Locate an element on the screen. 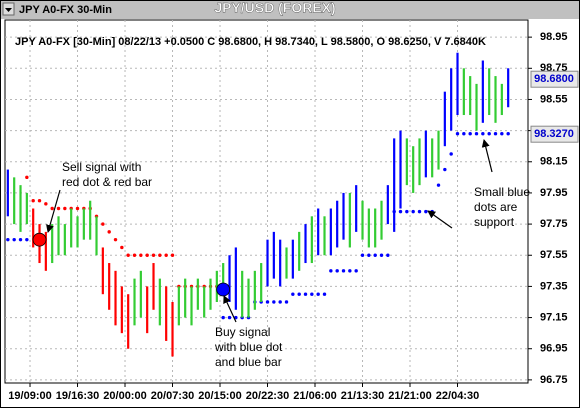  x-tick-label: 21/06:00 is located at coordinates (314, 396).